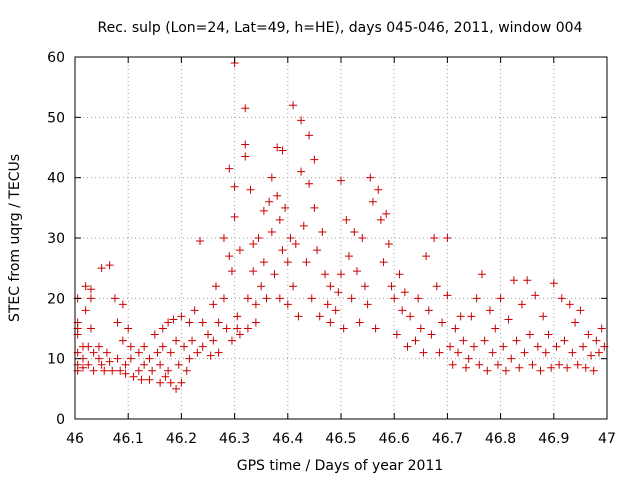 The width and height of the screenshot is (640, 480). Describe the element at coordinates (56, 299) in the screenshot. I see `y-tick-label: 20` at that location.